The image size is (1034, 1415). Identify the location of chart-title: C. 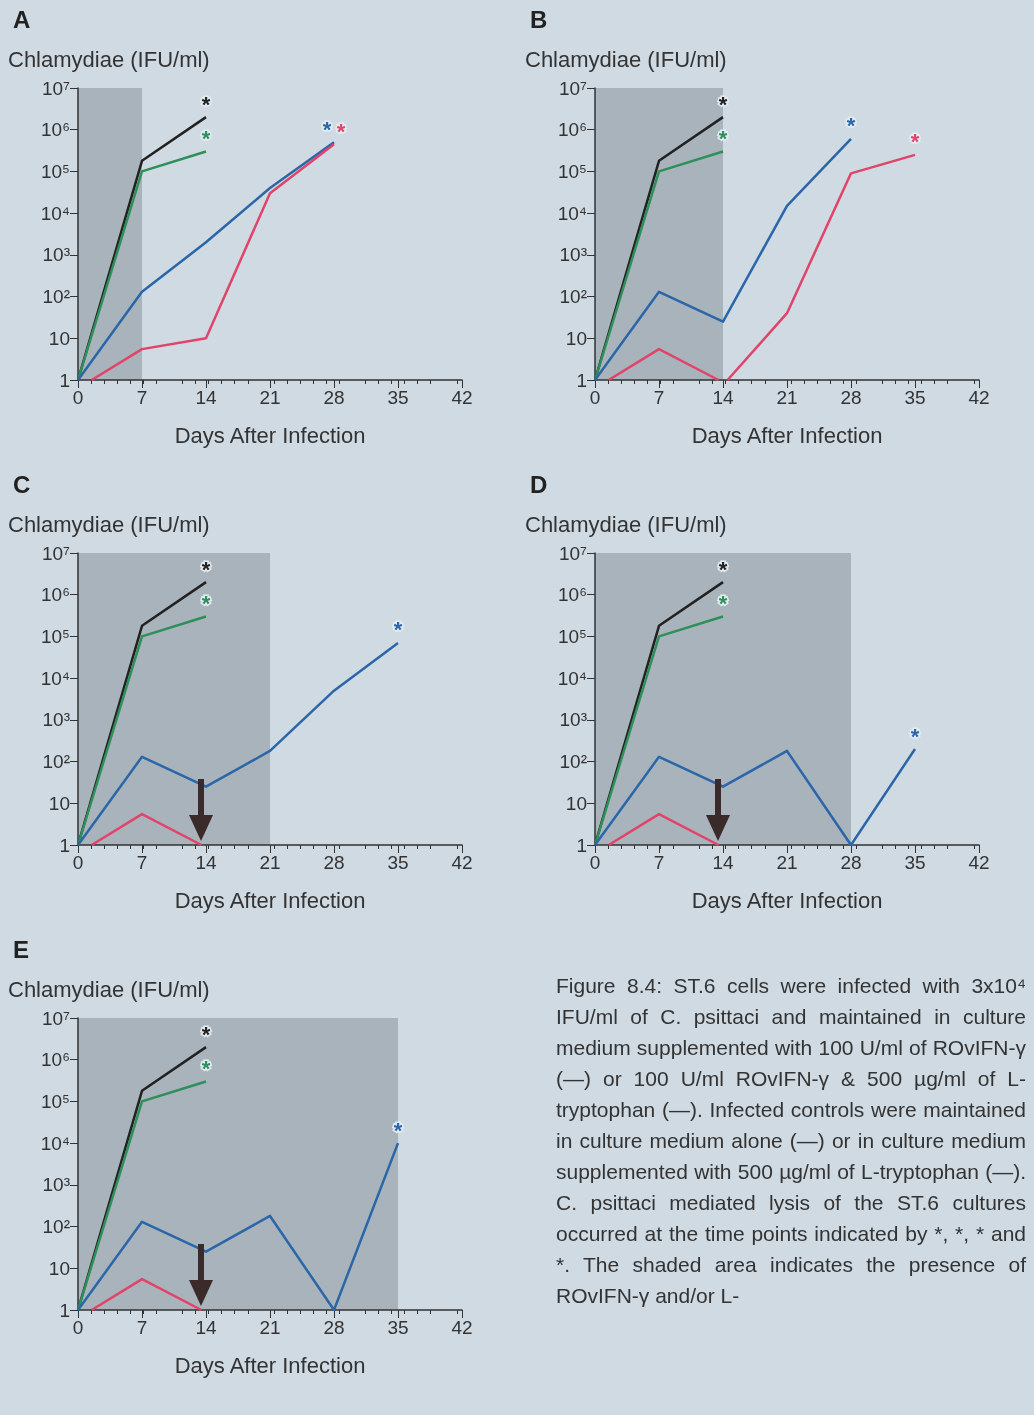
(22, 484).